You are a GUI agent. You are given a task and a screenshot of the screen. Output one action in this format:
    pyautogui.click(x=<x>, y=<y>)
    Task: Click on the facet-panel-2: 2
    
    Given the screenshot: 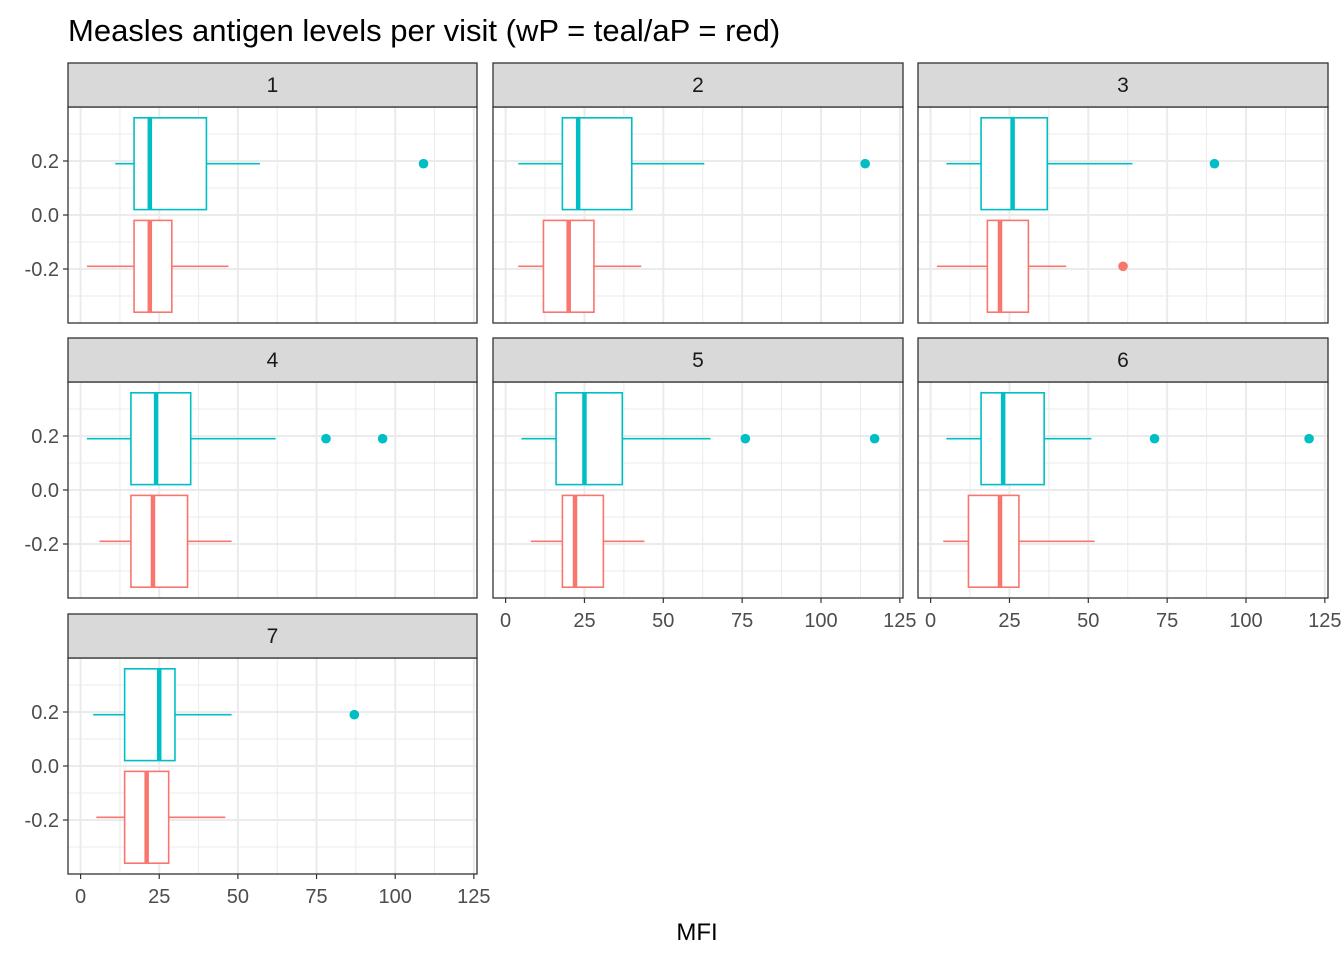 What is the action you would take?
    pyautogui.click(x=698, y=193)
    